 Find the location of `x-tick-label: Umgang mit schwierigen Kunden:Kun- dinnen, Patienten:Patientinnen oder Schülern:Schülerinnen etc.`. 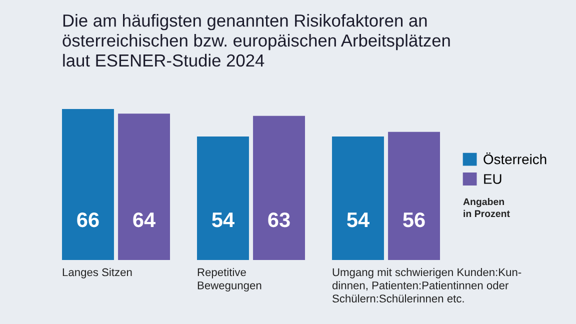

x-tick-label: Umgang mit schwierigen Kunden:Kun- dinnen, Patienten:Patientinnen oder Schülern:Schülerinnen etc. is located at coordinates (427, 285).